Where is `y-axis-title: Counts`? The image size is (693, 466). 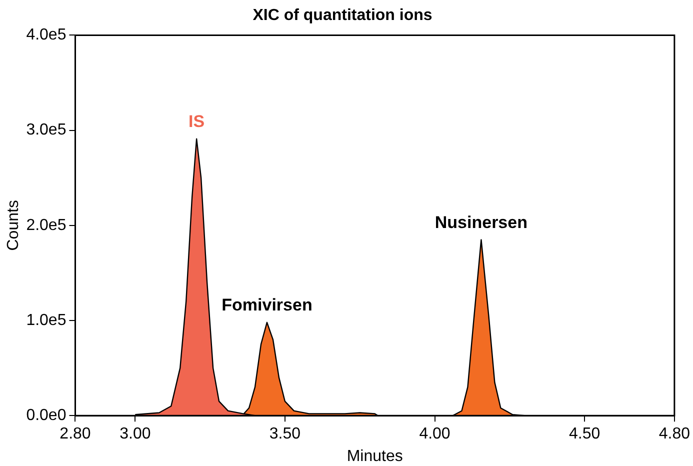 y-axis-title: Counts is located at coordinates (13, 225).